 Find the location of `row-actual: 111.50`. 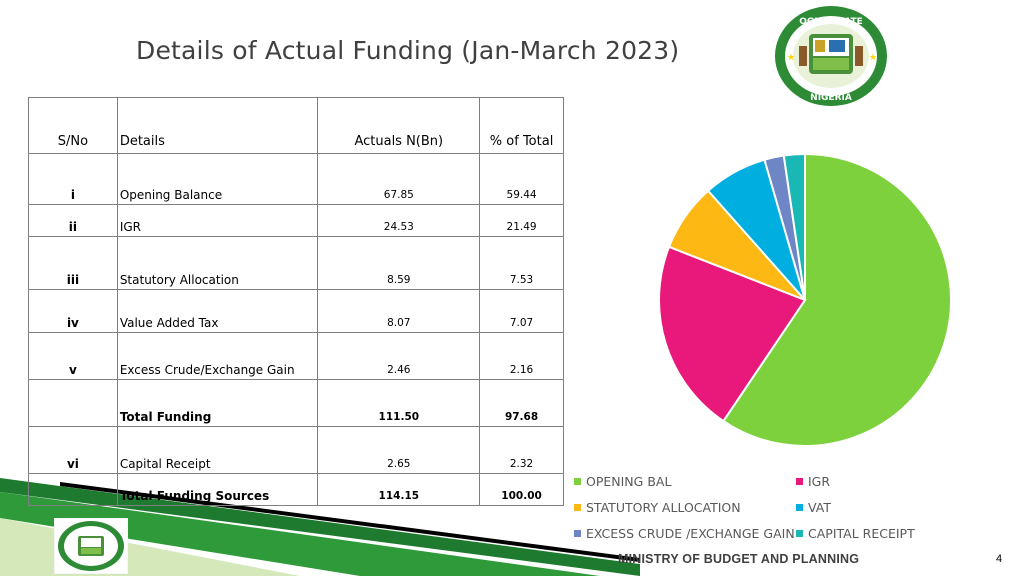

row-actual: 111.50 is located at coordinates (399, 403).